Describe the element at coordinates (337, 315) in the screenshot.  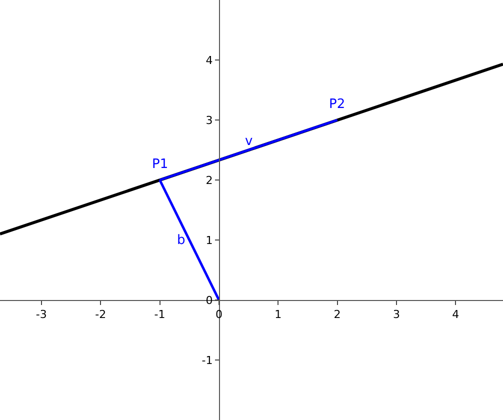
I see `x-tick-label: 2` at that location.